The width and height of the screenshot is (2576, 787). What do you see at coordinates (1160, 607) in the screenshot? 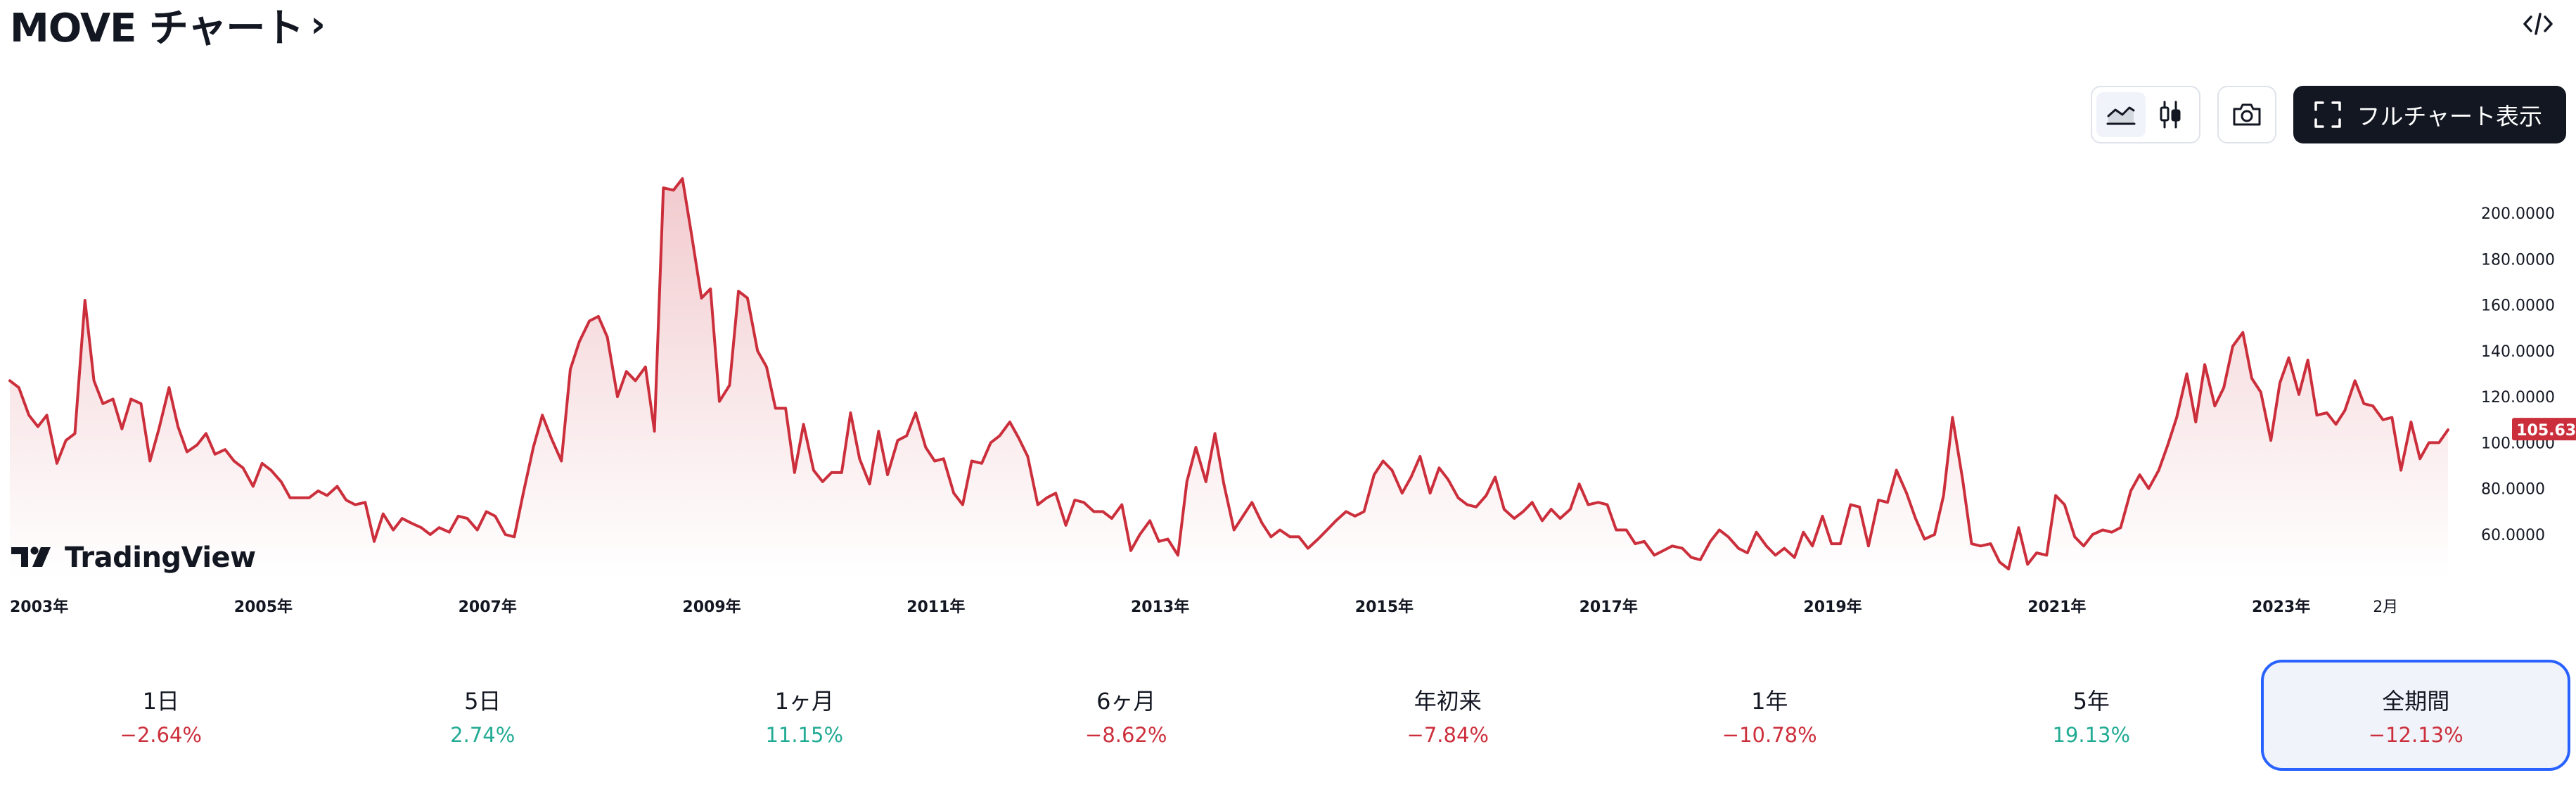
I see `x-tick-label: 2013年` at bounding box center [1160, 607].